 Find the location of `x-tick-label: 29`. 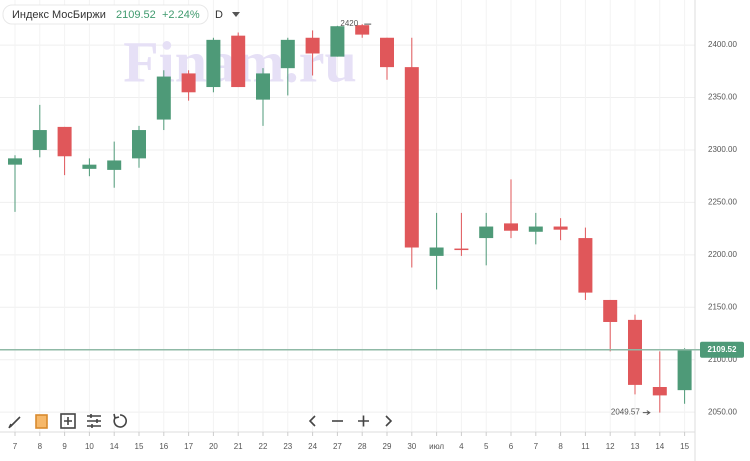

x-tick-label: 29 is located at coordinates (387, 446).